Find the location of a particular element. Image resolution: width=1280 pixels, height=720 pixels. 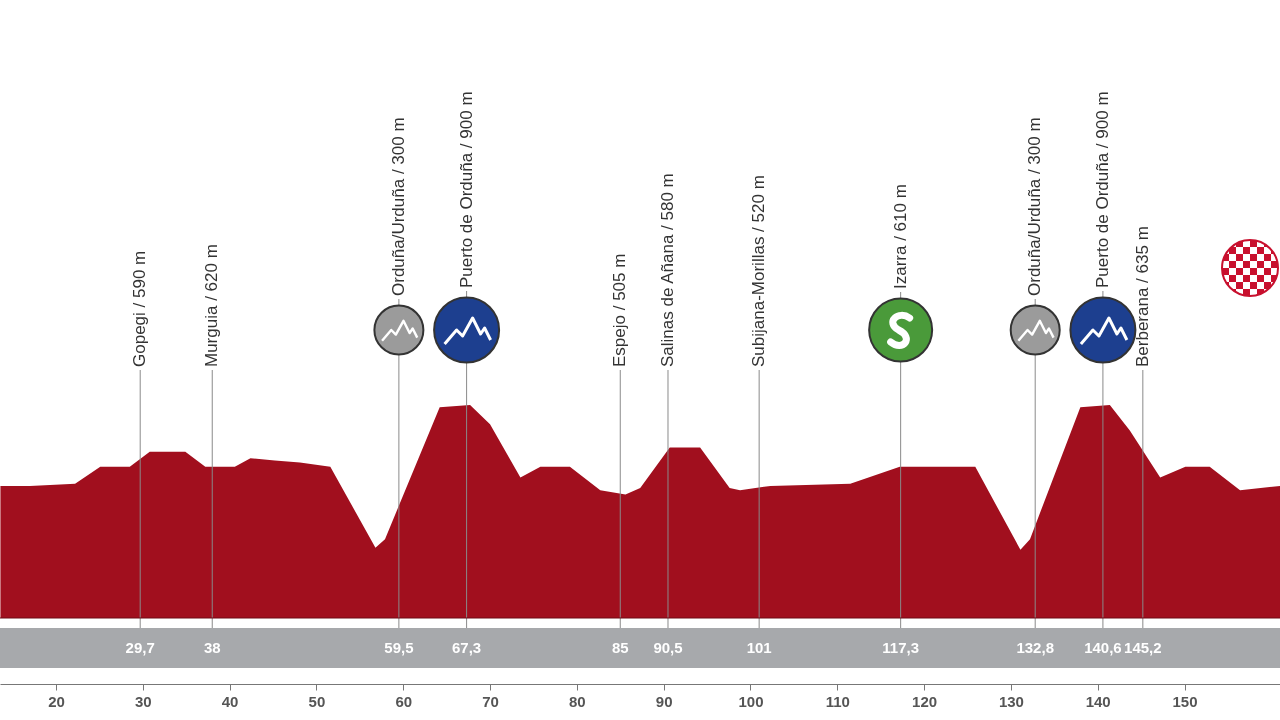

x-tick-label: 80 is located at coordinates (577, 701).